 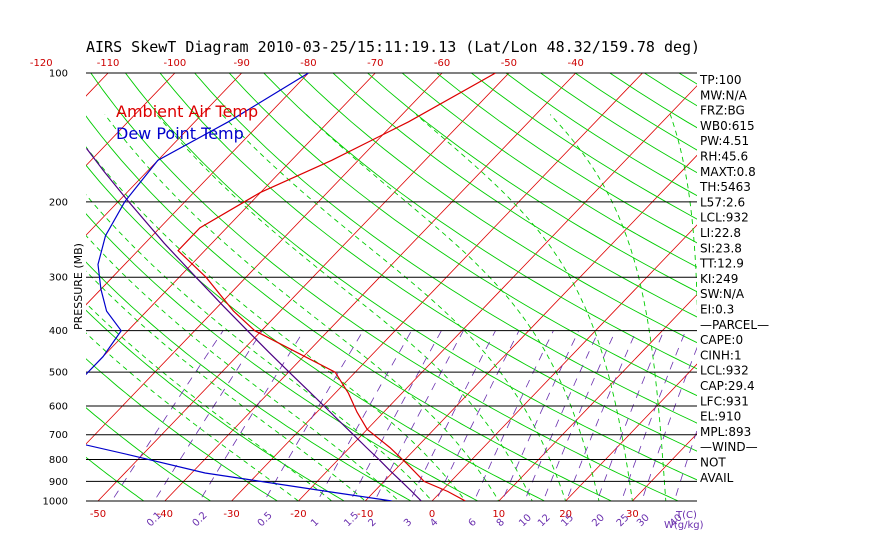 What do you see at coordinates (498, 514) in the screenshot?
I see `bottom-temp-tick-label: 10` at bounding box center [498, 514].